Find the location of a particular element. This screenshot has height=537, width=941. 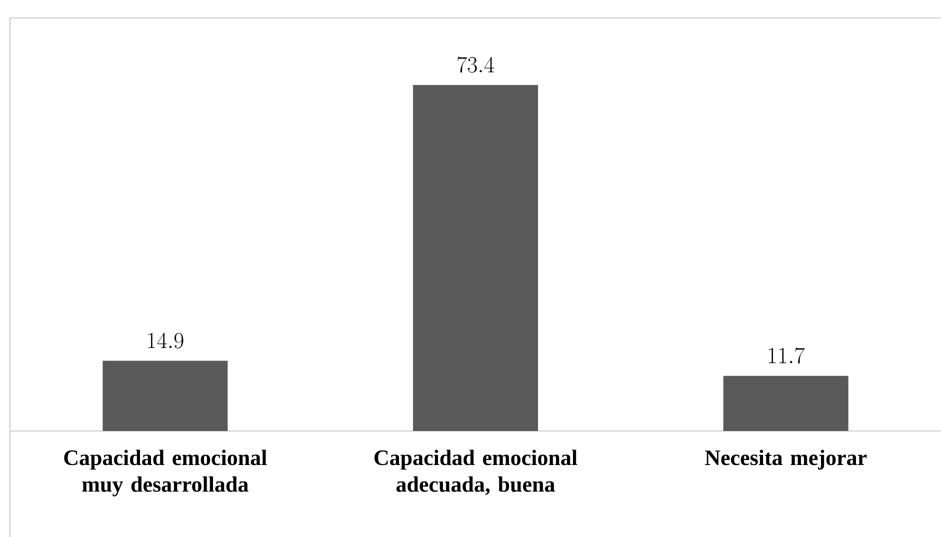

data-label: 14.9 is located at coordinates (166, 340).